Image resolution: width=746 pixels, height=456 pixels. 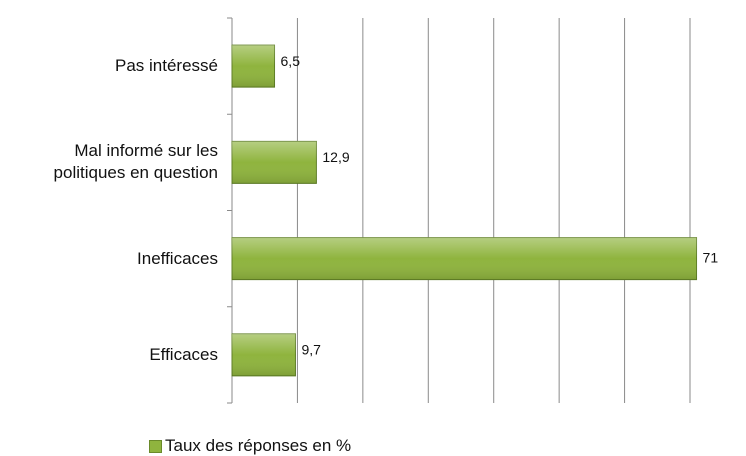 I want to click on legend-label: Taux des réponses en %, so click(x=258, y=445).